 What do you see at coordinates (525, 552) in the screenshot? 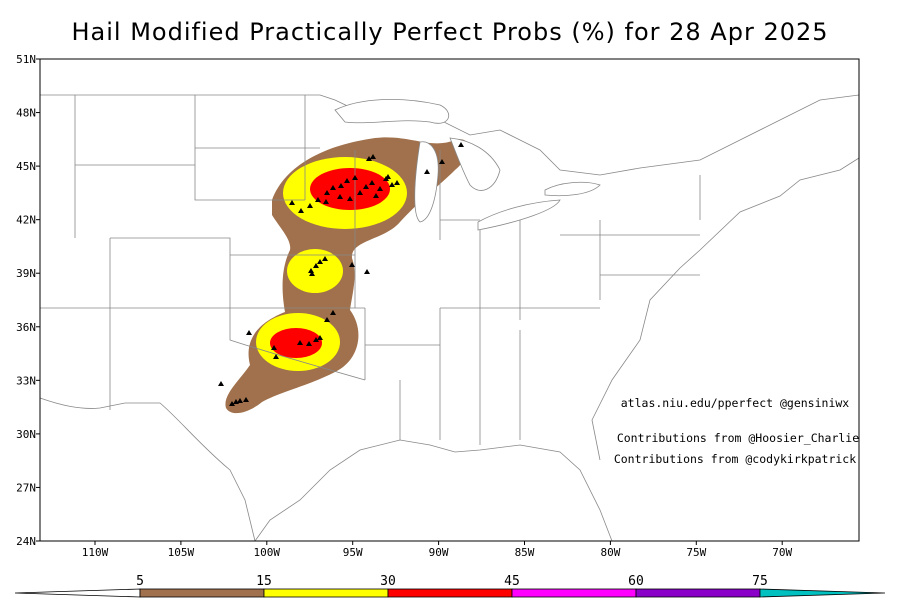
I see `lon-label: 85W` at bounding box center [525, 552].